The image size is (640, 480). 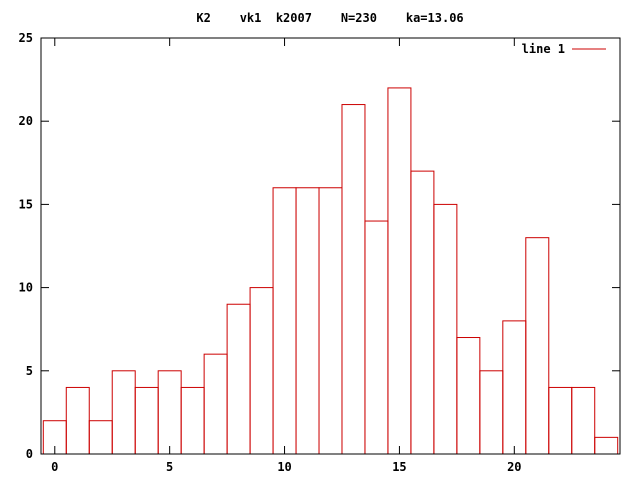 I want to click on x-tick-label: 20, so click(x=514, y=467).